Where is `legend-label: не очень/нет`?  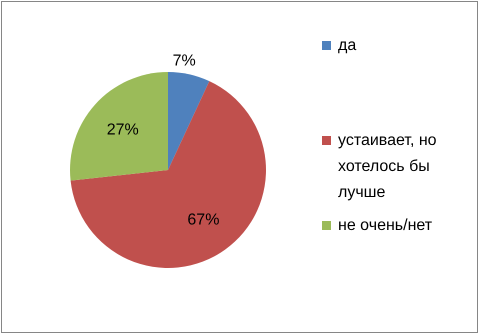 legend-label: не очень/нет is located at coordinates (385, 225).